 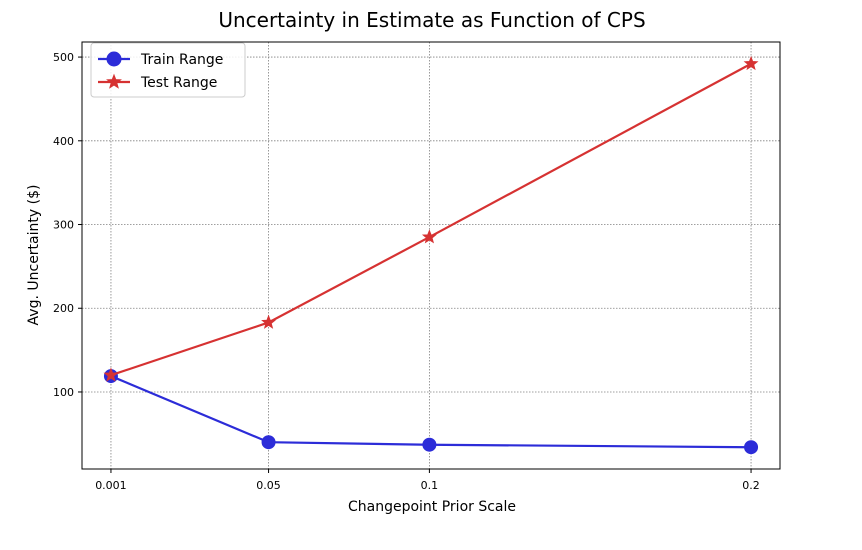 What do you see at coordinates (63, 308) in the screenshot?
I see `y-tick-label: 200` at bounding box center [63, 308].